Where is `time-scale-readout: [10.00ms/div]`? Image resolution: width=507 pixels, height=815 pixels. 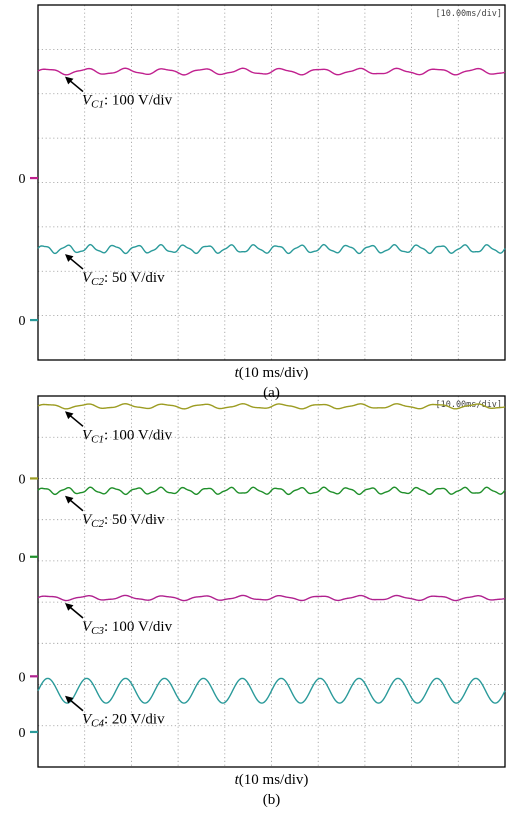
time-scale-readout: [10.00ms/div] is located at coordinates (468, 14).